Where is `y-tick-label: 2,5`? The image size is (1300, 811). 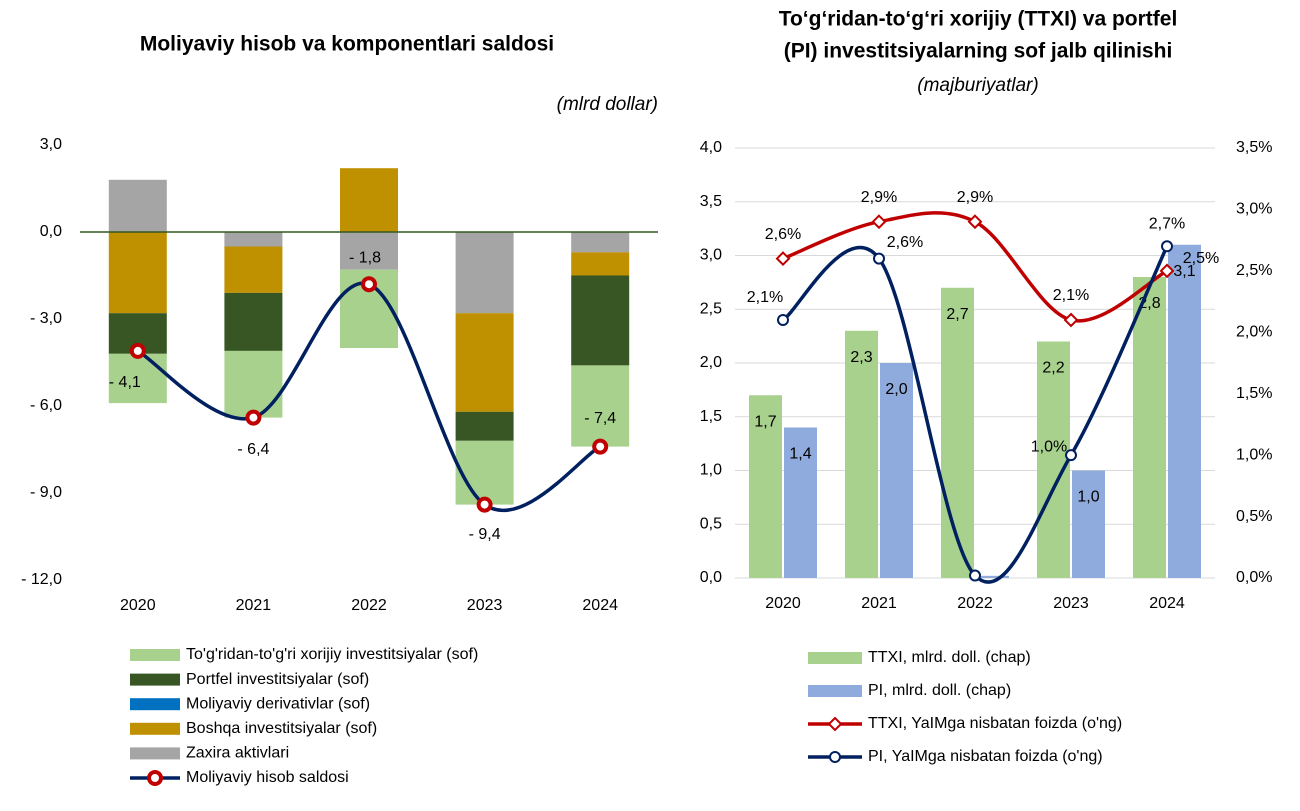 y-tick-label: 2,5 is located at coordinates (711, 308).